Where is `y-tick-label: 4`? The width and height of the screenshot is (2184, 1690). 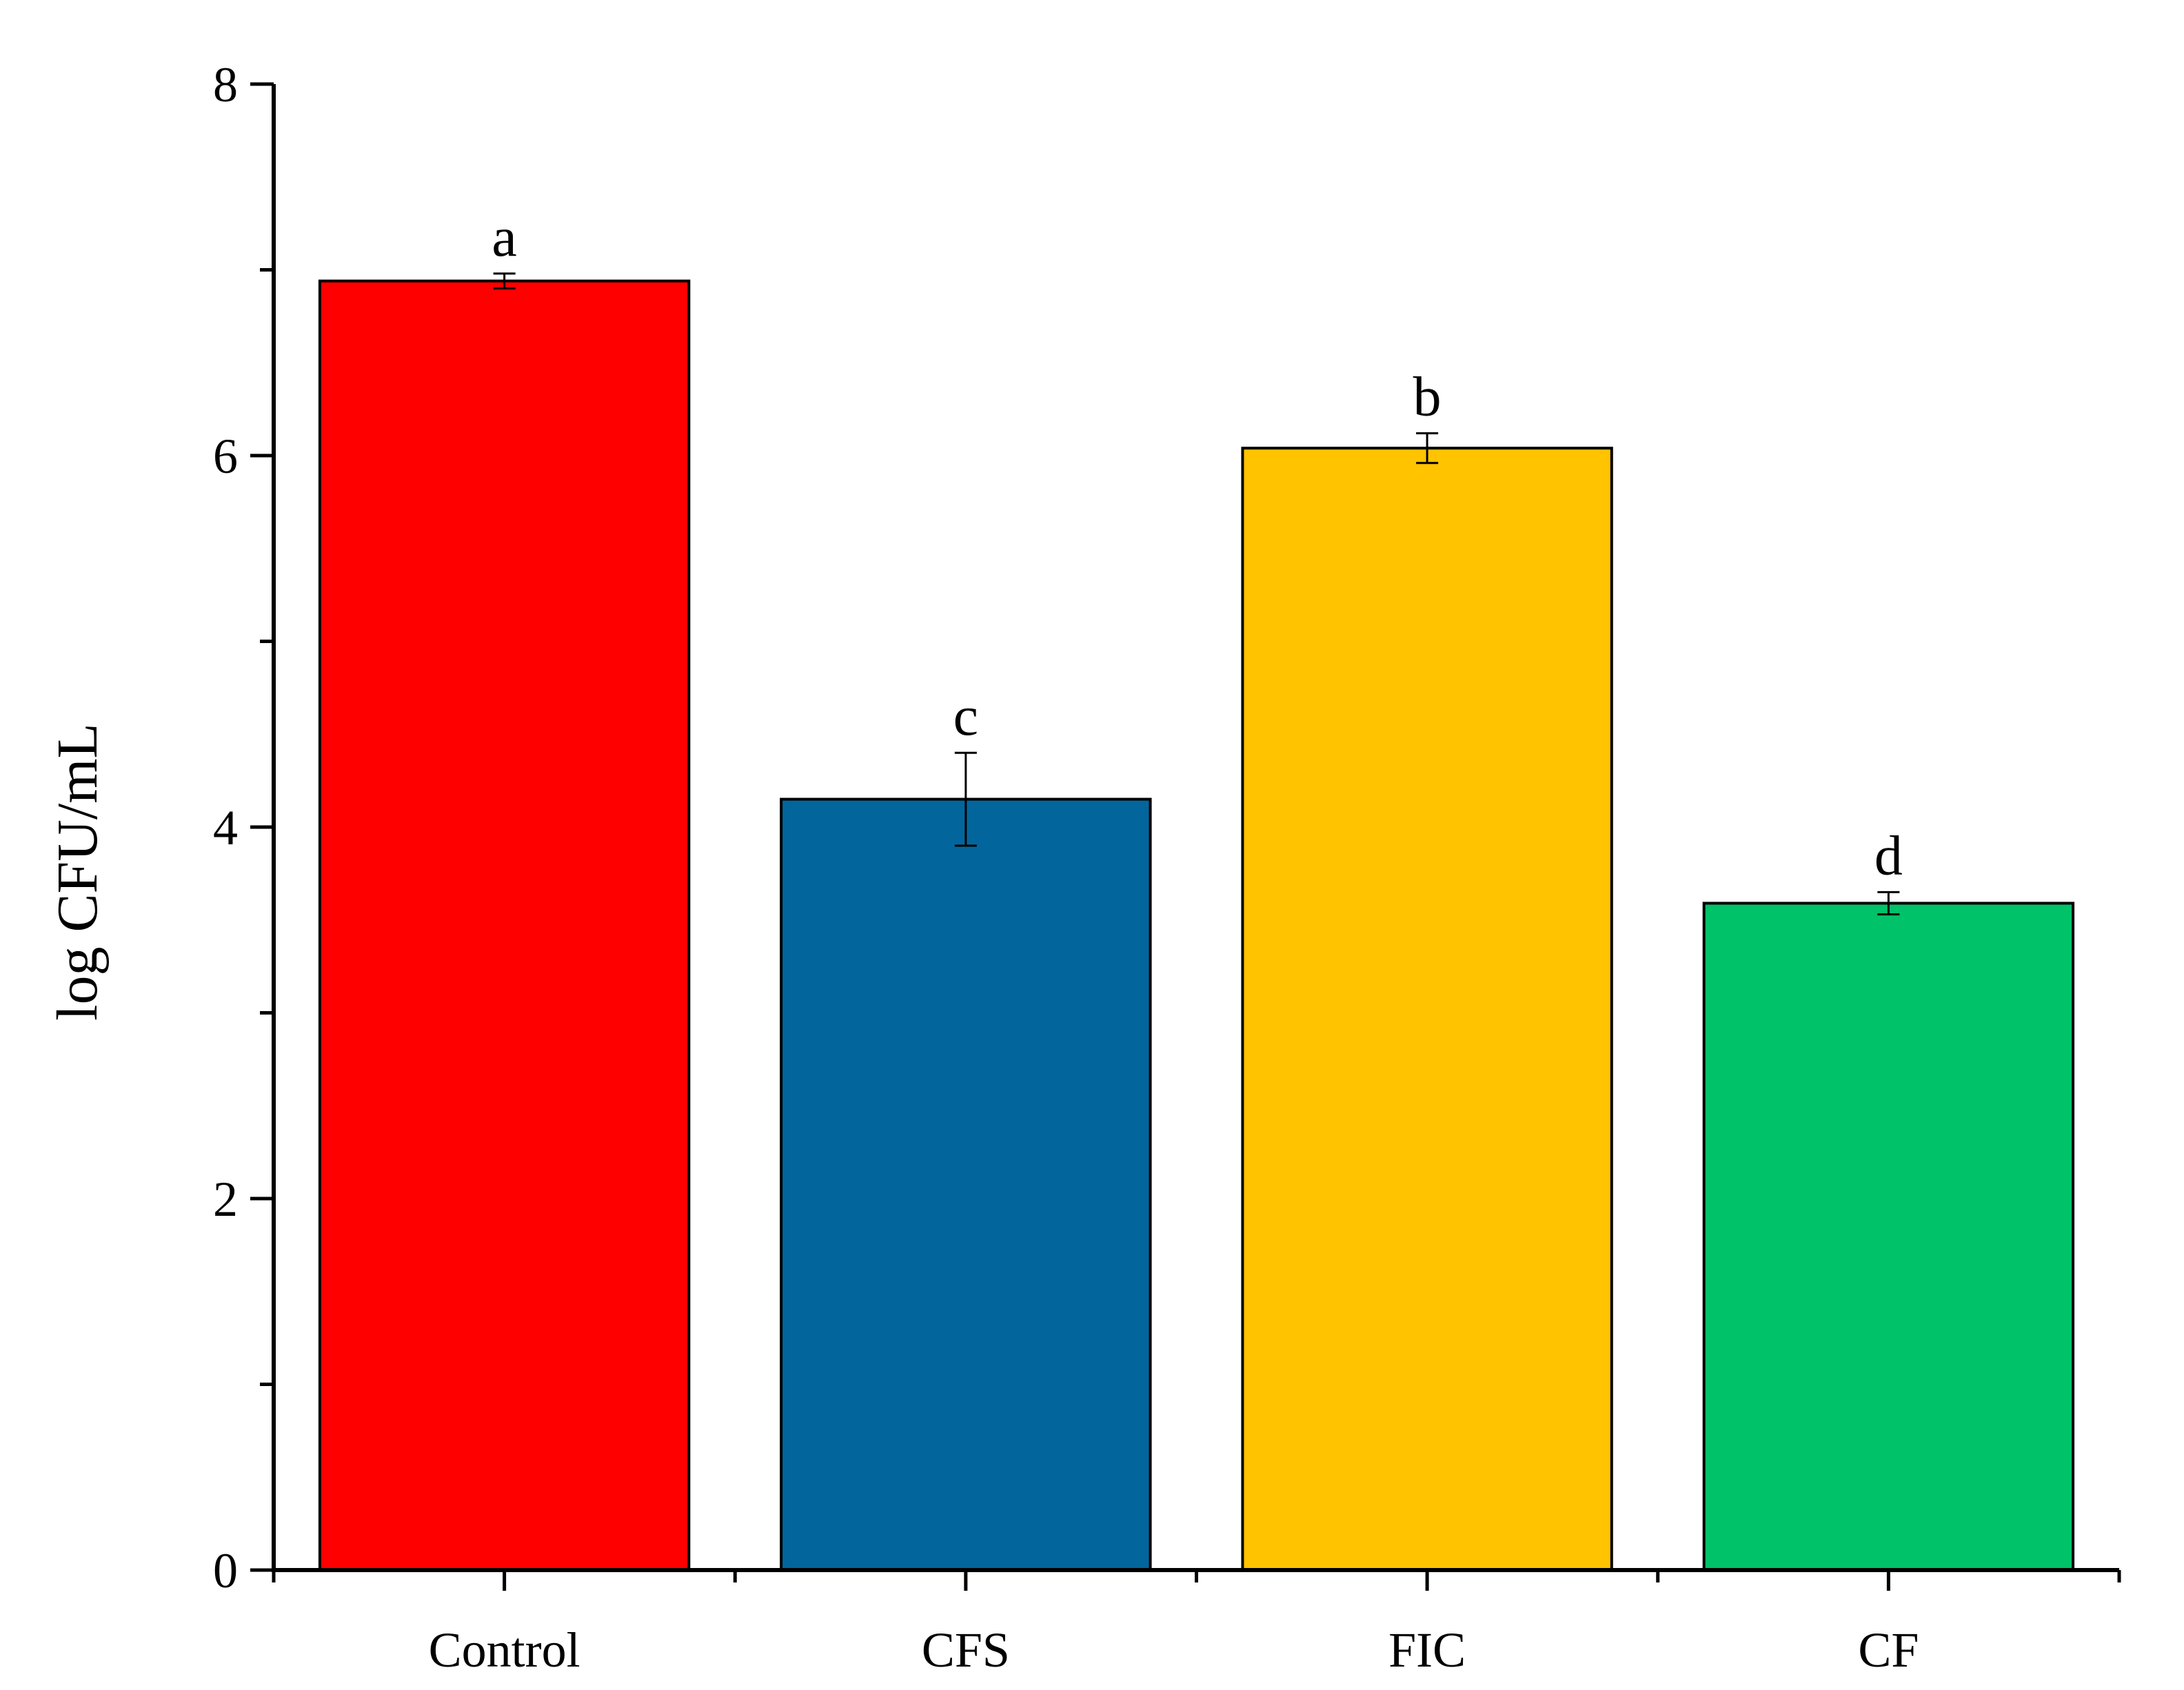
y-tick-label: 4 is located at coordinates (225, 827).